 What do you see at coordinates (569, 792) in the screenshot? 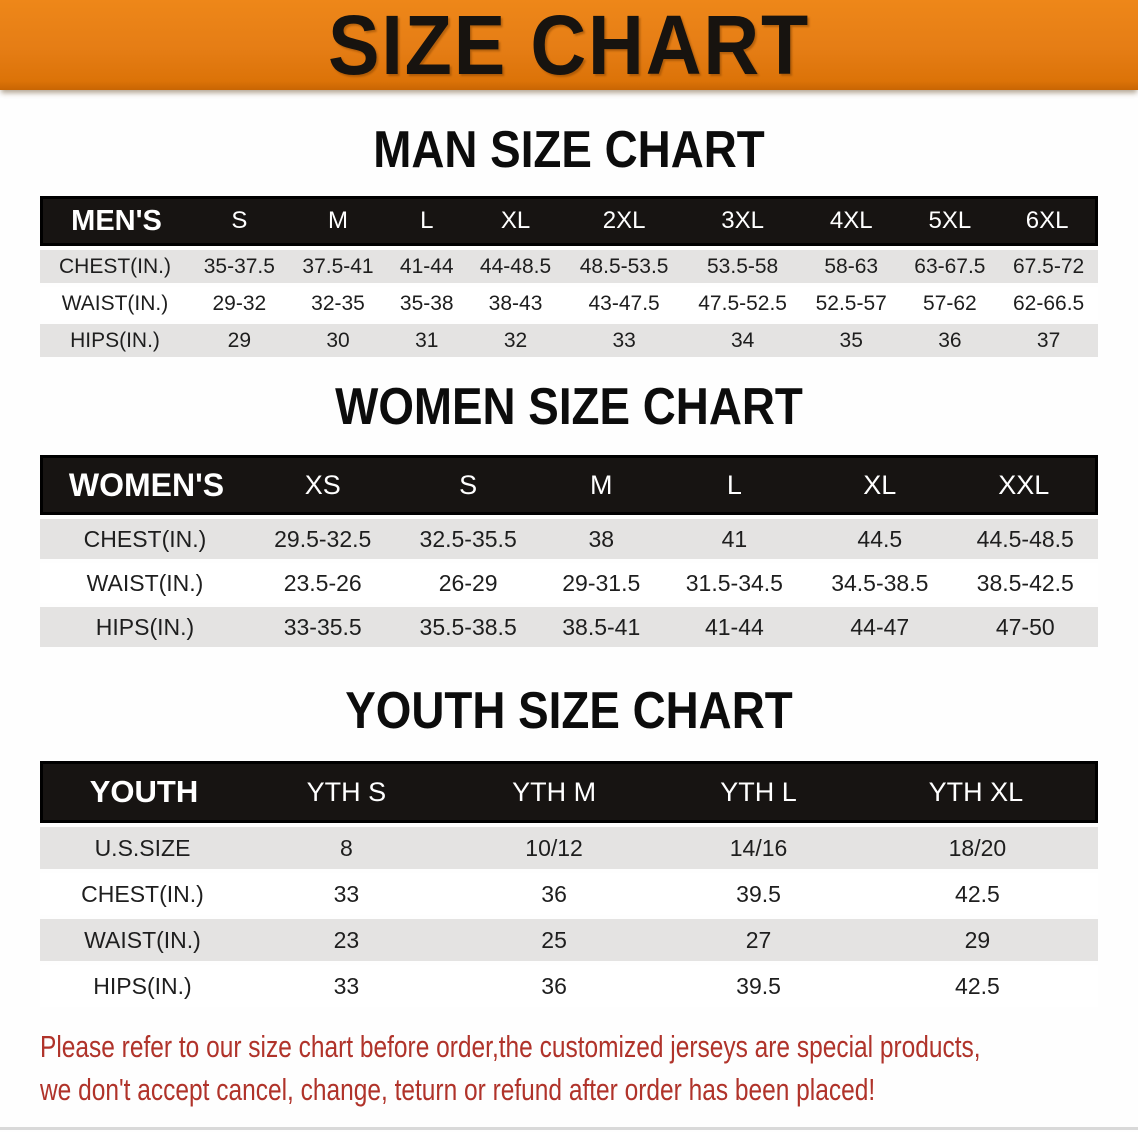
I see `youth-header-row: YOUTH YTH S YTH M YTH L YTH XL` at bounding box center [569, 792].